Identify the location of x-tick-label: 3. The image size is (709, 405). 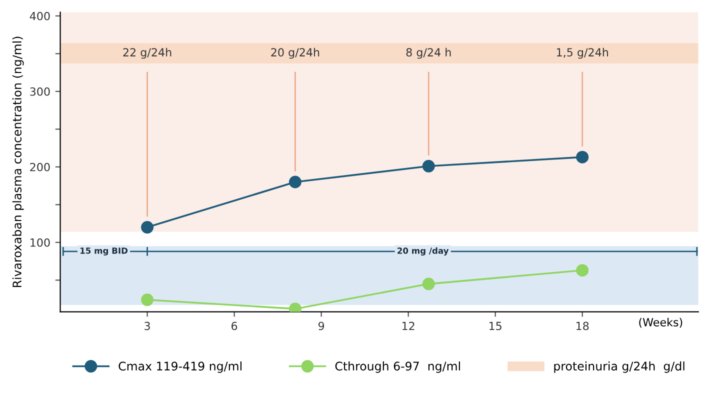
(147, 326).